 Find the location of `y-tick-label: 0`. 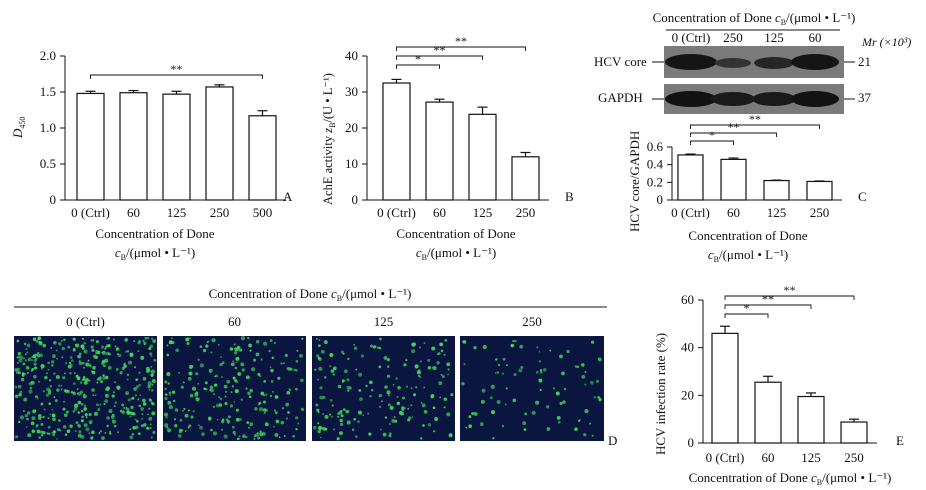

y-tick-label: 0 is located at coordinates (355, 199).